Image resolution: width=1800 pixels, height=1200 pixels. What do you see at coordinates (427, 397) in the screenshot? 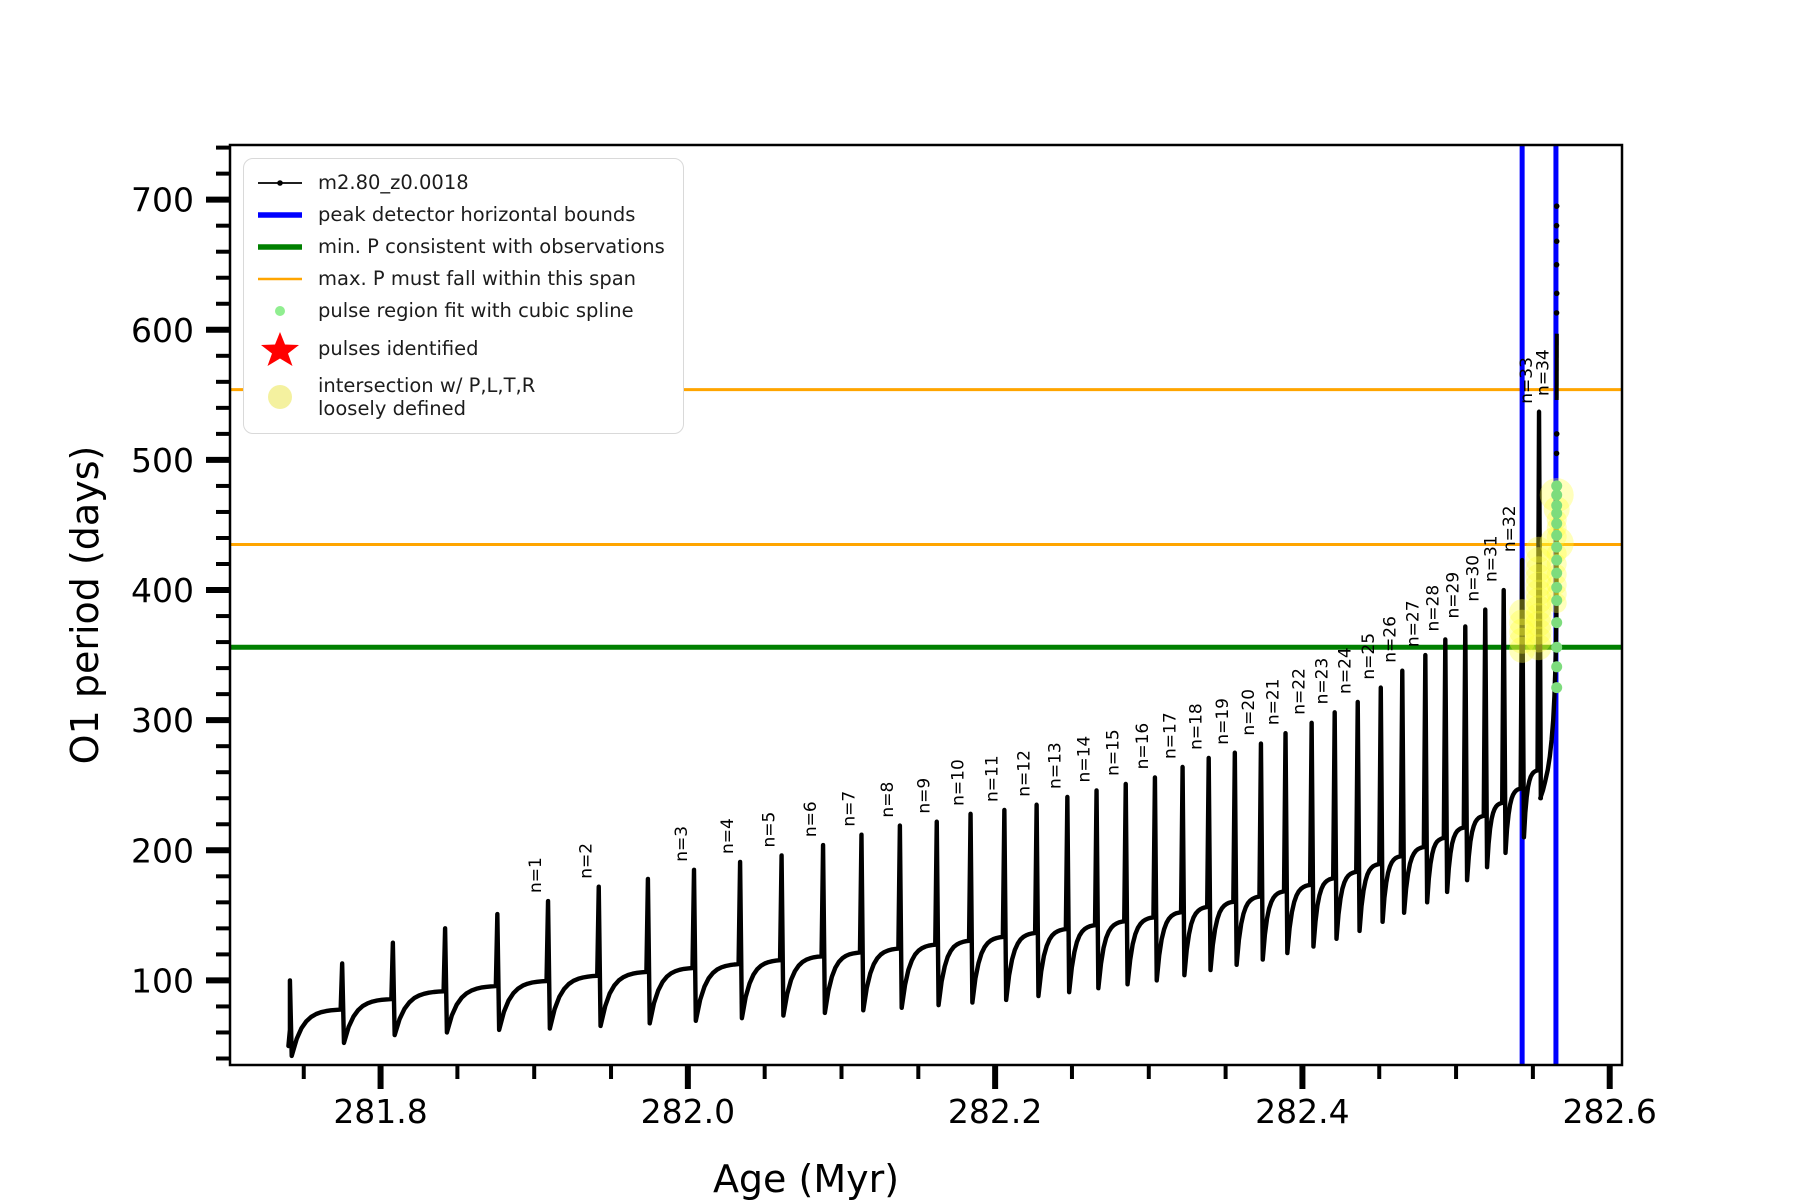
I see `legend-item-label: intersection w/ P,L,T,R loosely defined` at bounding box center [427, 397].